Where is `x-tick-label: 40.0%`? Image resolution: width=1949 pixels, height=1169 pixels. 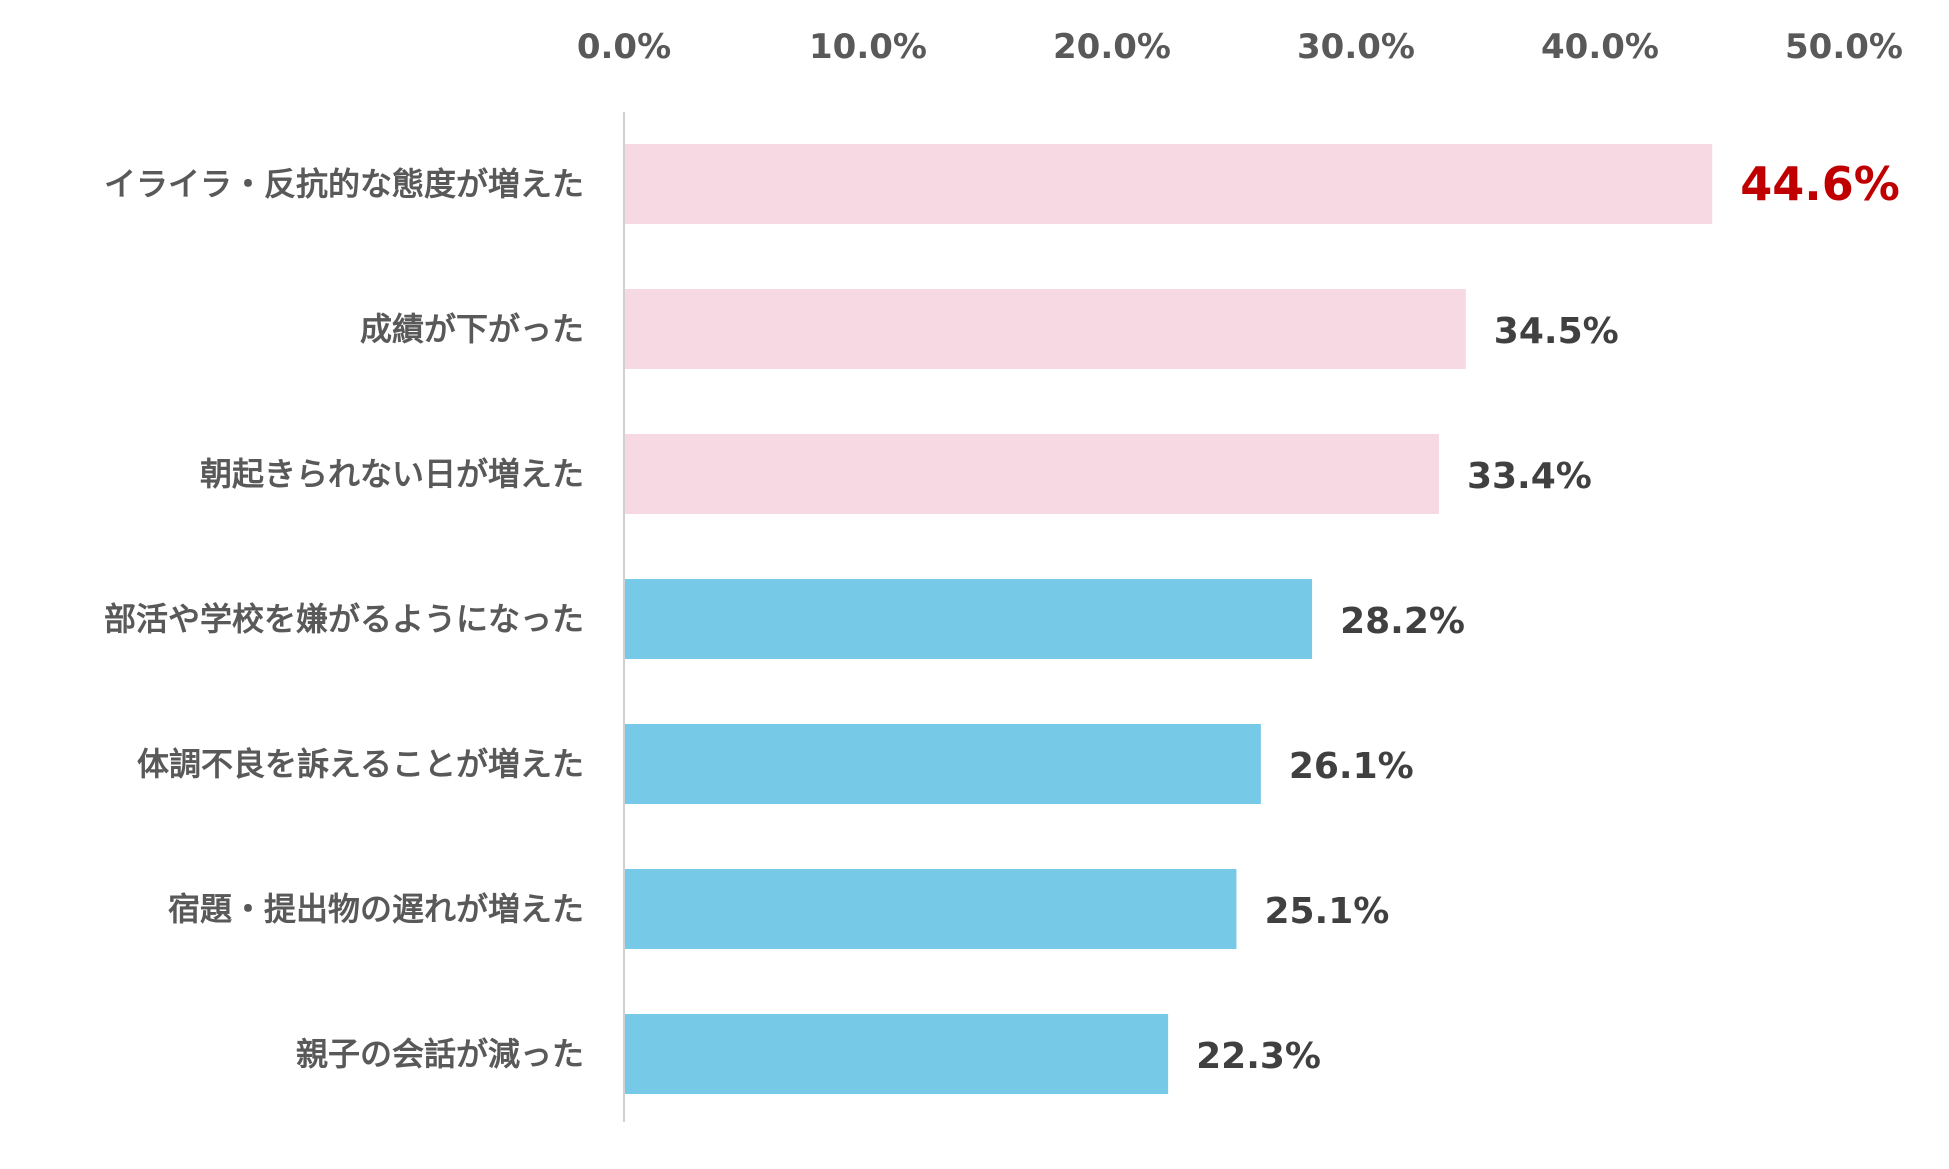
x-tick-label: 40.0% is located at coordinates (1600, 47).